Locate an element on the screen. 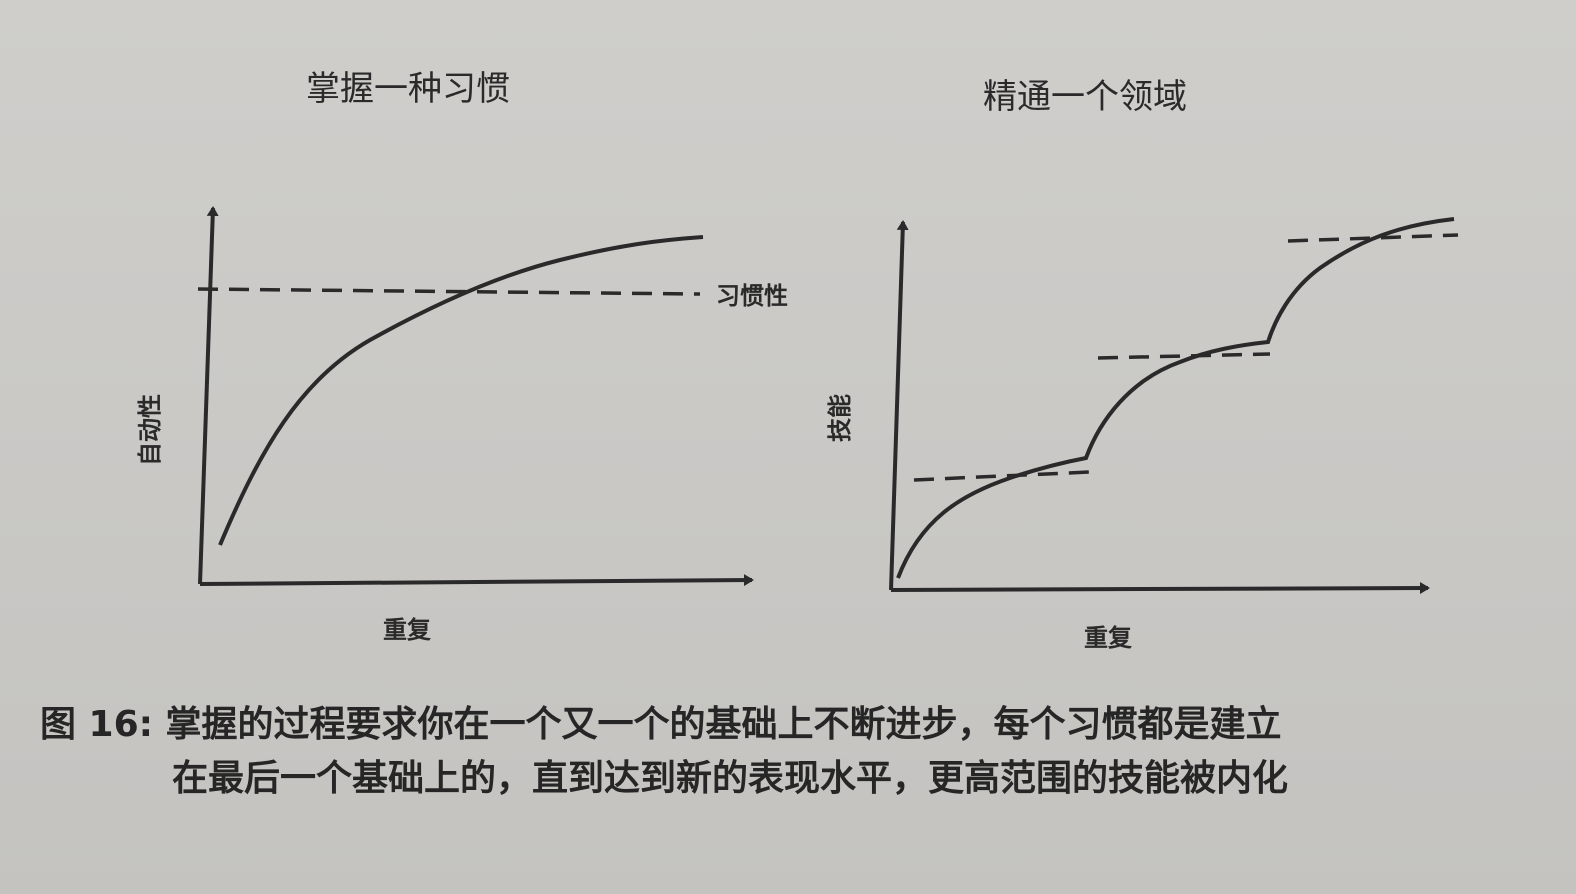 The height and width of the screenshot is (894, 1576). habit-x-label: 重复 is located at coordinates (407, 630).